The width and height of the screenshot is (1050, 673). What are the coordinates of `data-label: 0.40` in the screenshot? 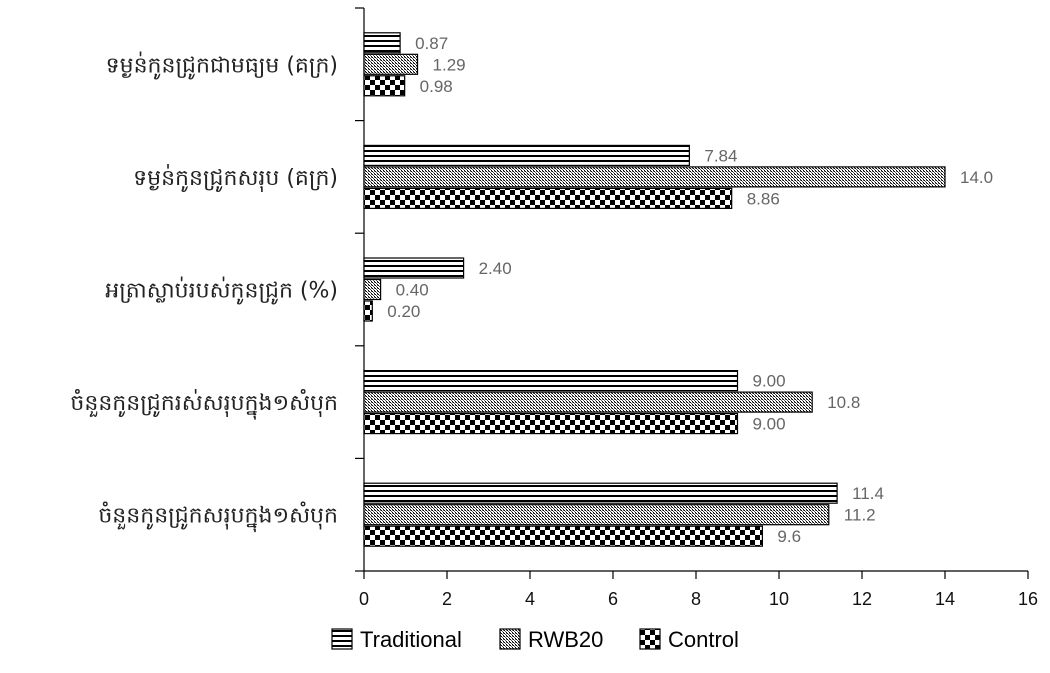 It's located at (412, 290).